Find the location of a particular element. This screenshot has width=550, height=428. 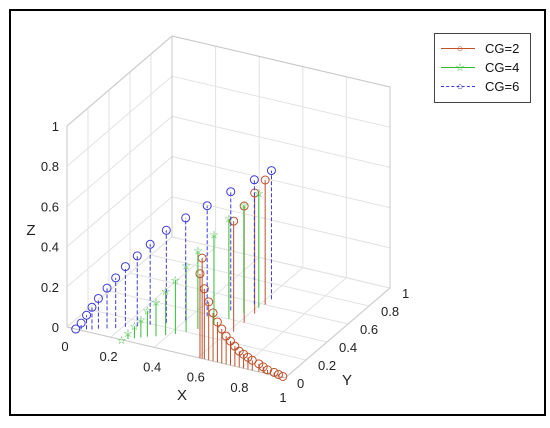

y-axis-label: Y is located at coordinates (347, 380).